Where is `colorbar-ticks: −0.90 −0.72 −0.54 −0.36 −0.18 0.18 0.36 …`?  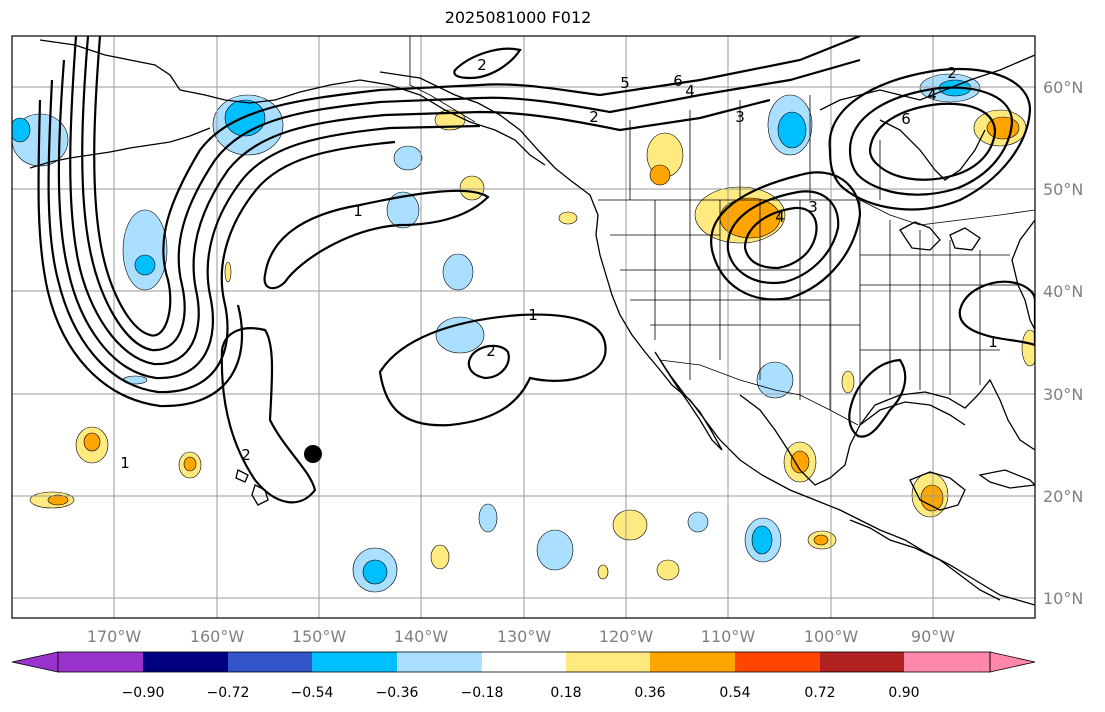
colorbar-ticks: −0.90 −0.72 −0.54 −0.36 −0.18 0.18 0.36 … is located at coordinates (521, 693).